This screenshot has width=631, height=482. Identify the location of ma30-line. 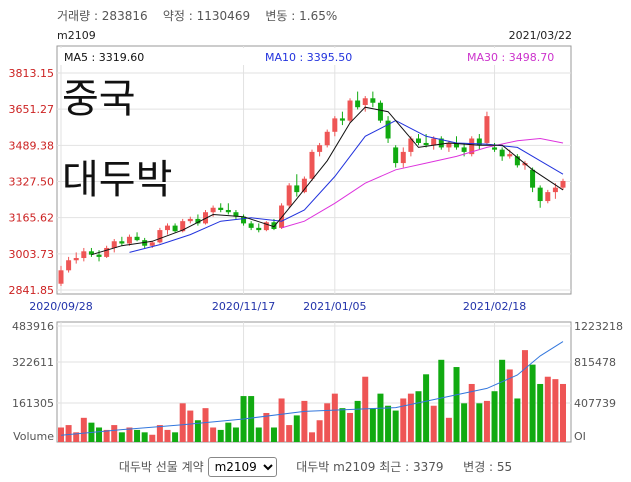
(422, 183).